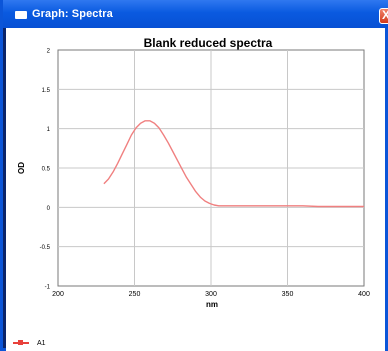 The width and height of the screenshot is (388, 351). I want to click on y-tick-label: -1, so click(48, 288).